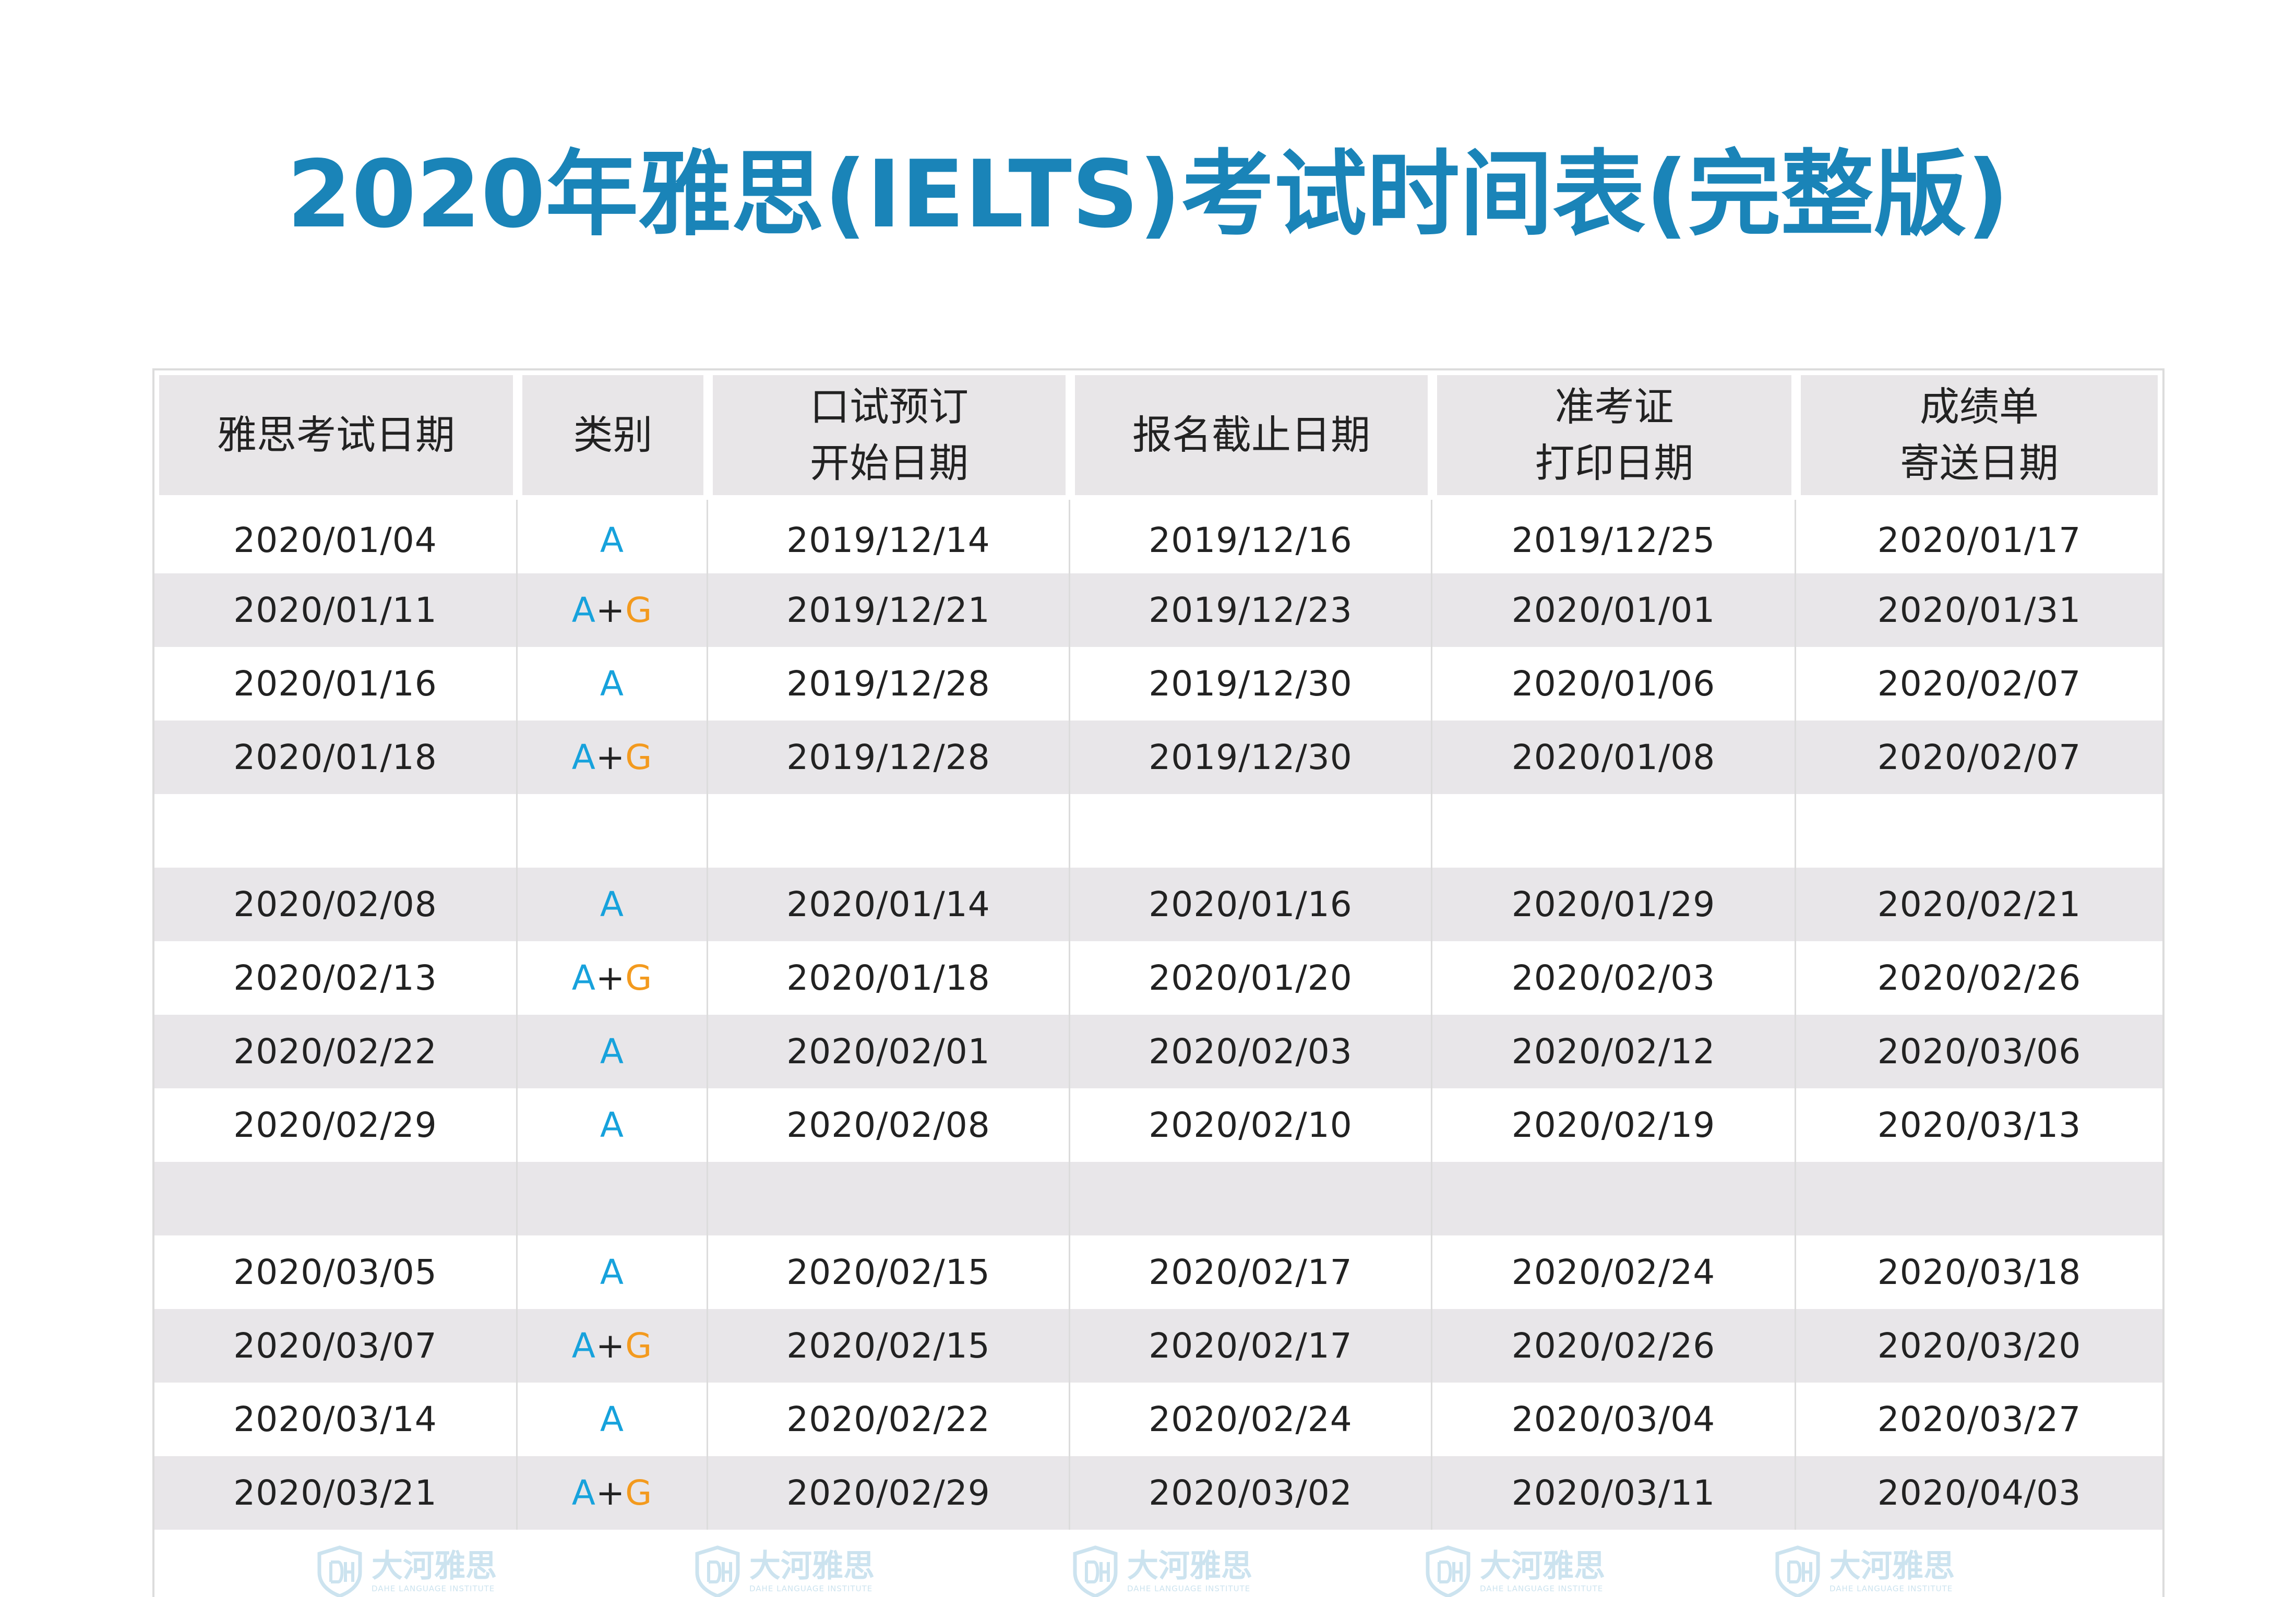 The height and width of the screenshot is (1597, 2296). Describe the element at coordinates (889, 1419) in the screenshot. I see `speaking-booking-cell: 2020/02/22` at that location.